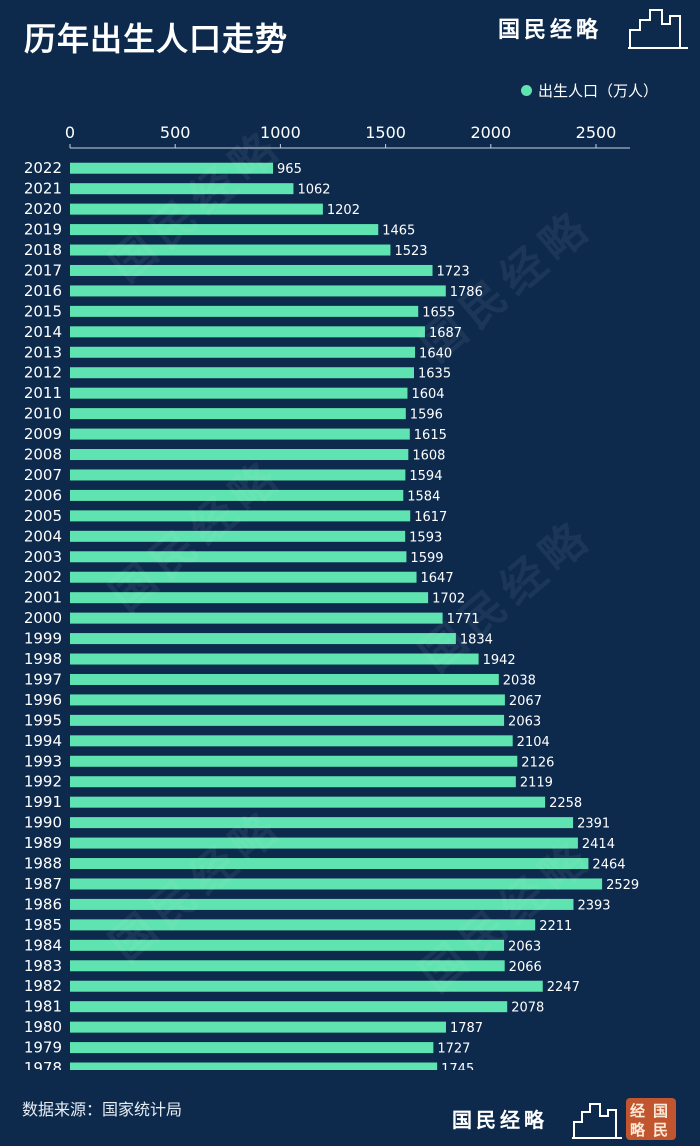 The height and width of the screenshot is (1146, 700). I want to click on category-label: 1994, so click(43, 741).